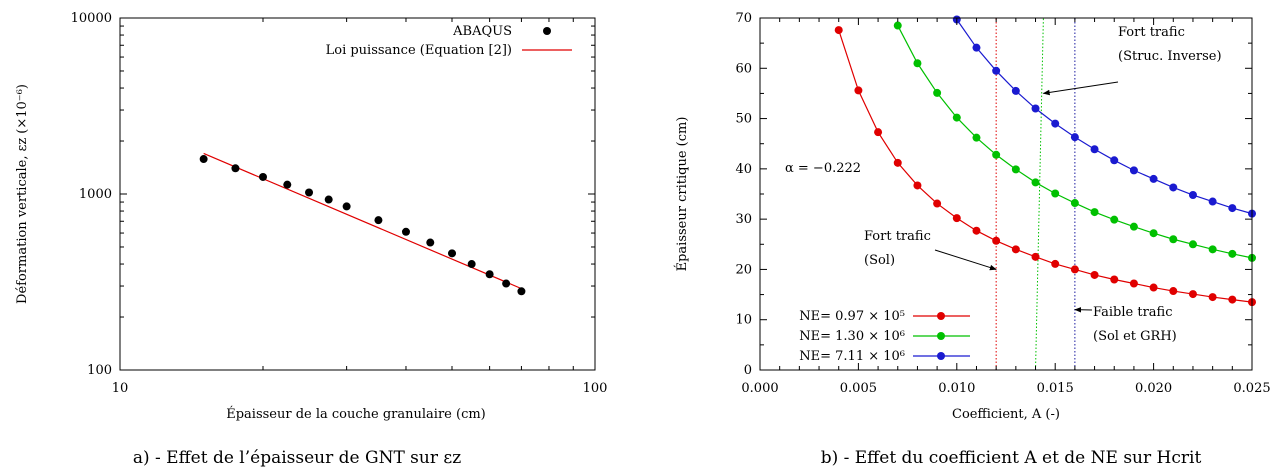 Image resolution: width=1287 pixels, height=472 pixels. What do you see at coordinates (1006, 414) in the screenshot?
I see `chart-b-xlabel: Coefficient, A (-)` at bounding box center [1006, 414].